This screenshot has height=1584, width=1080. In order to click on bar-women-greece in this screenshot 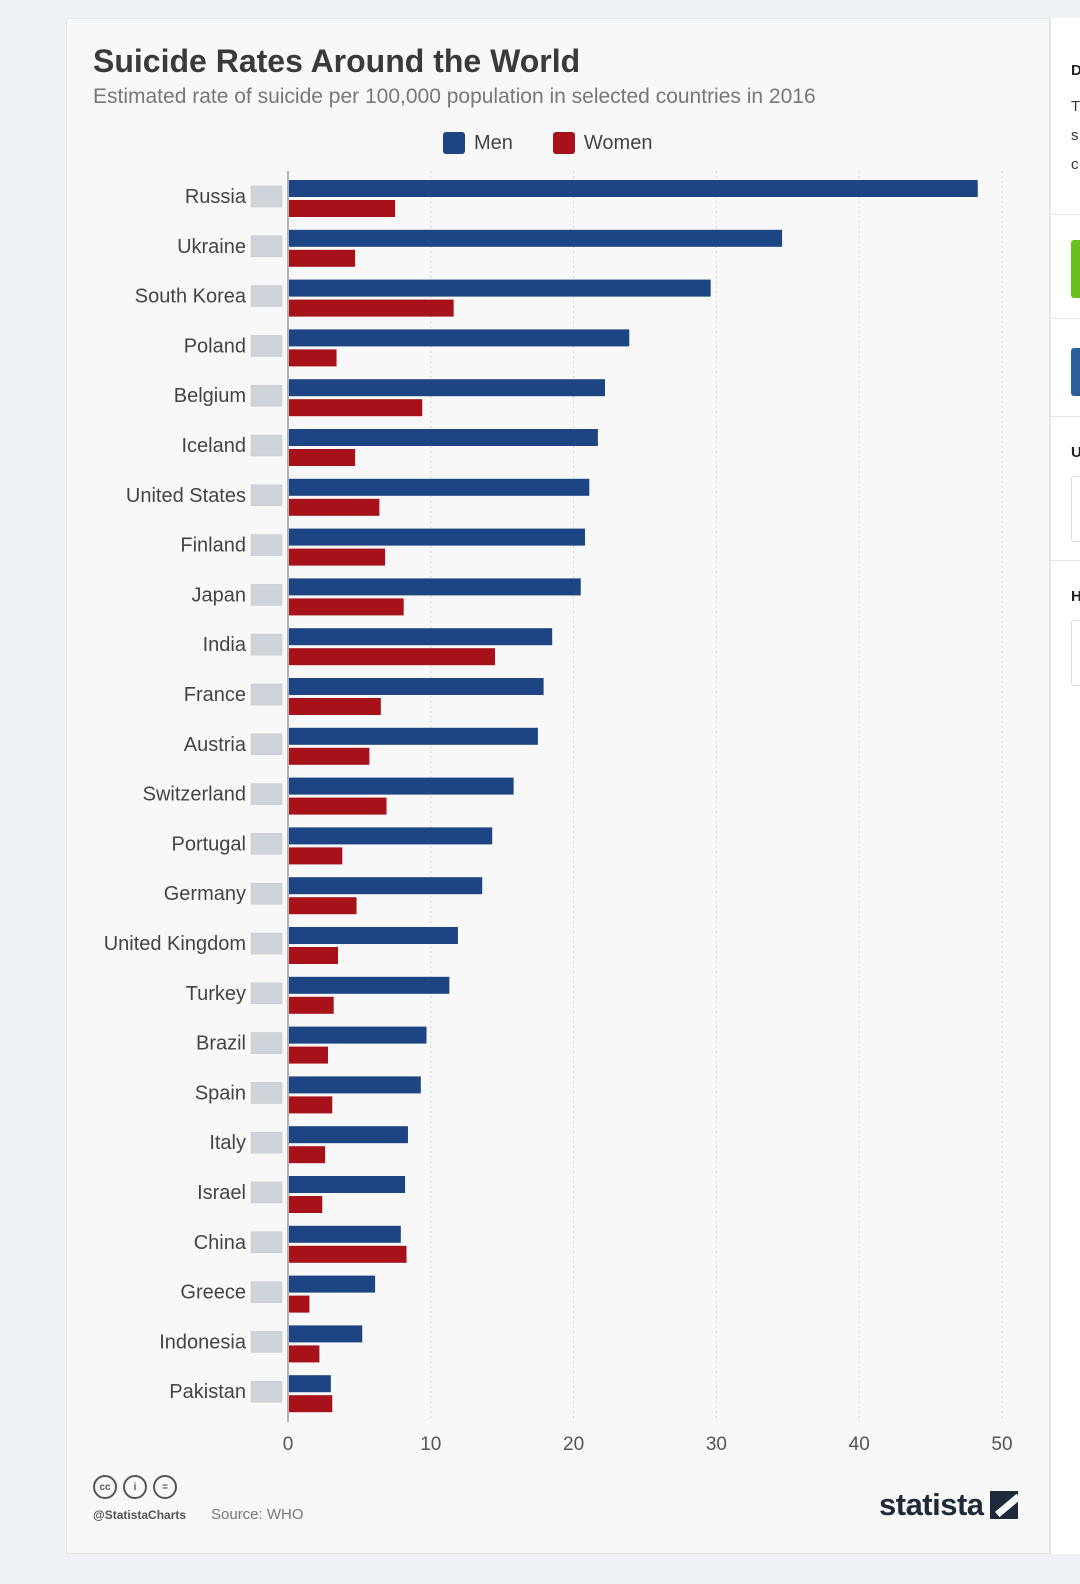, I will do `click(299, 1304)`.